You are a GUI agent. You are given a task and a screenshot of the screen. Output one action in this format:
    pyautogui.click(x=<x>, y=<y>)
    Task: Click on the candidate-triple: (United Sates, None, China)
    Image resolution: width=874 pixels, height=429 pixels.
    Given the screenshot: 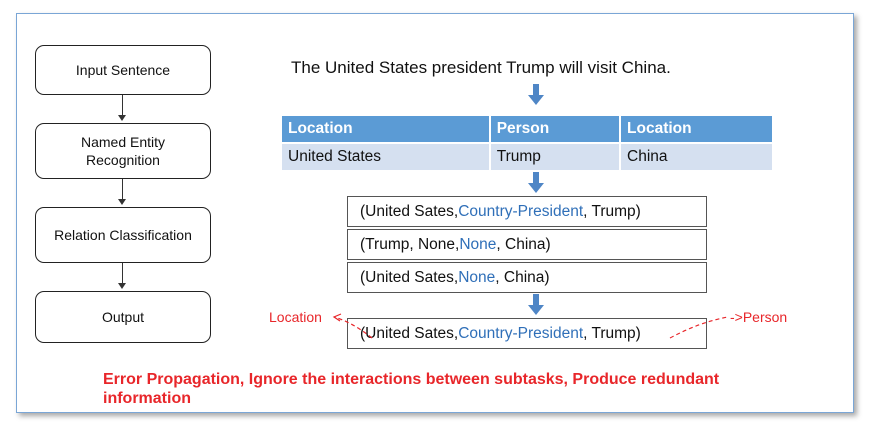 What is the action you would take?
    pyautogui.click(x=527, y=277)
    